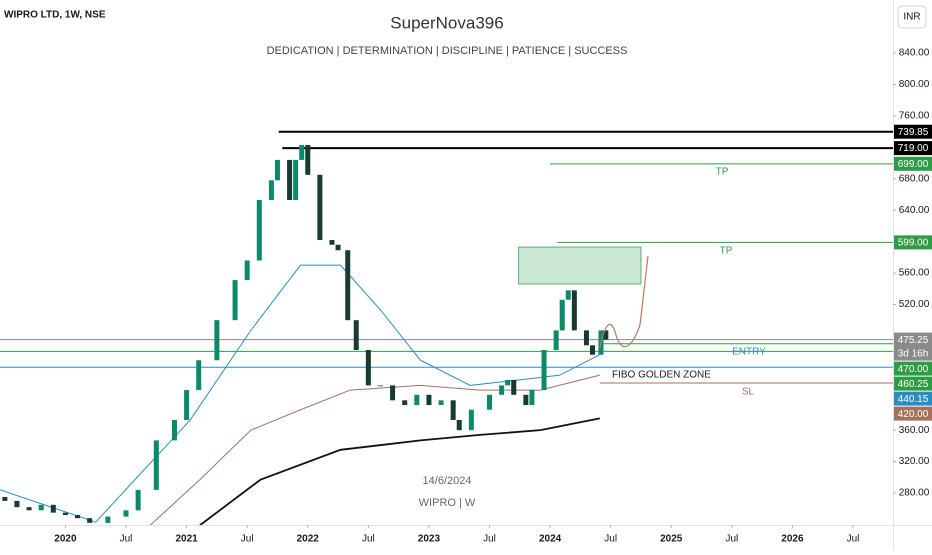 Image resolution: width=932 pixels, height=555 pixels. What do you see at coordinates (913, 148) in the screenshot?
I see `price-label: 719.00` at bounding box center [913, 148].